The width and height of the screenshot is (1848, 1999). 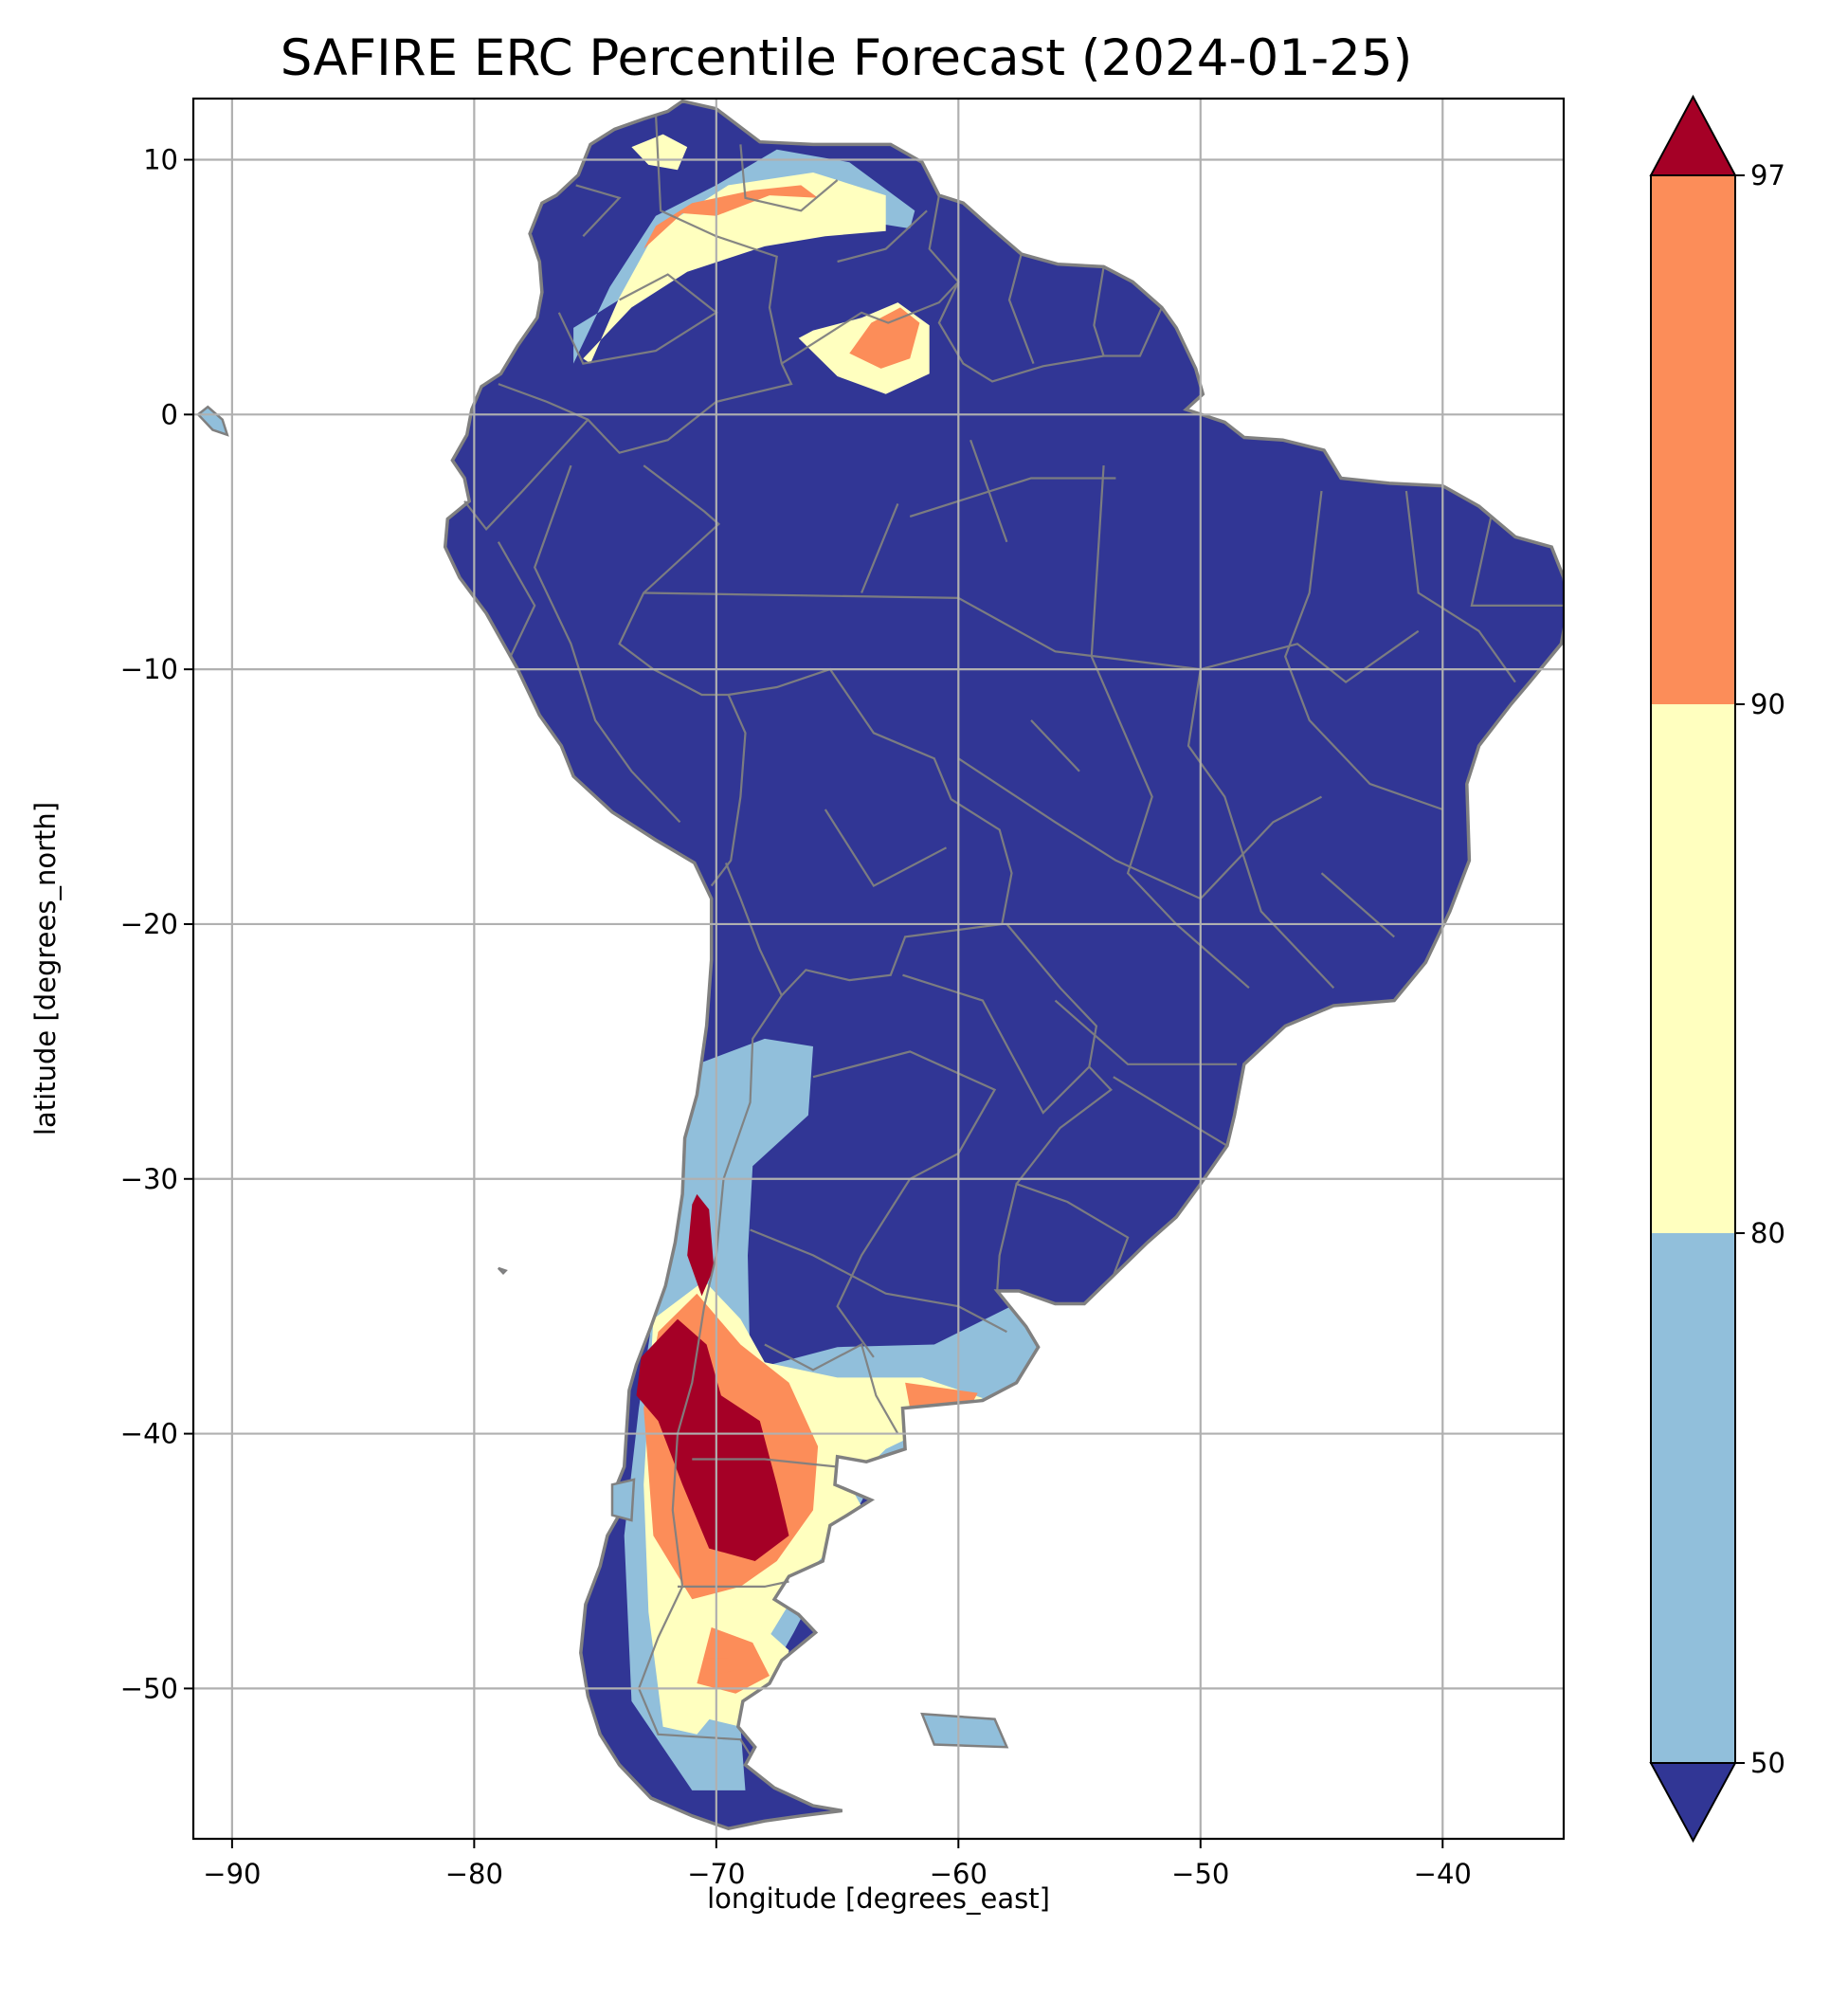 I want to click on x-axis-label: longitude [degrees_east], so click(x=878, y=1899).